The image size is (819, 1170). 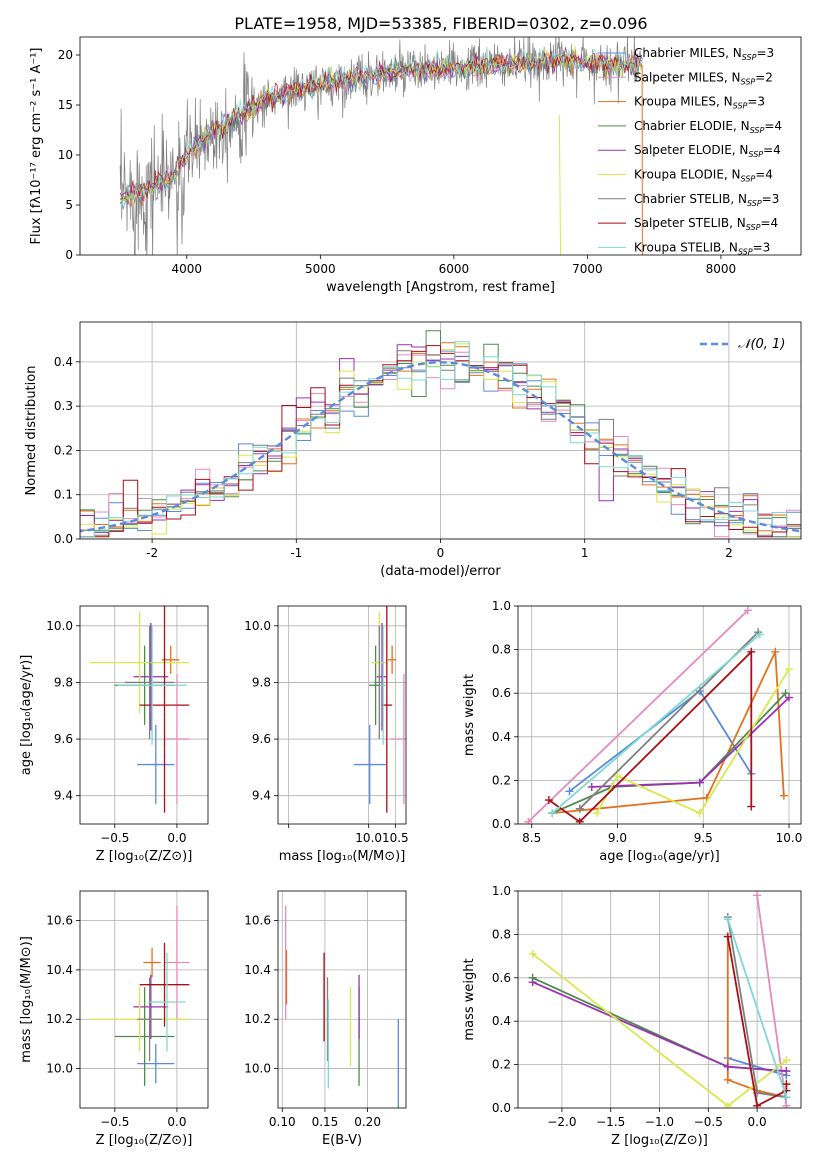 What do you see at coordinates (659, 1140) in the screenshot?
I see `x-axis-label: Z [log₁₀(Z/Z⊙)]` at bounding box center [659, 1140].